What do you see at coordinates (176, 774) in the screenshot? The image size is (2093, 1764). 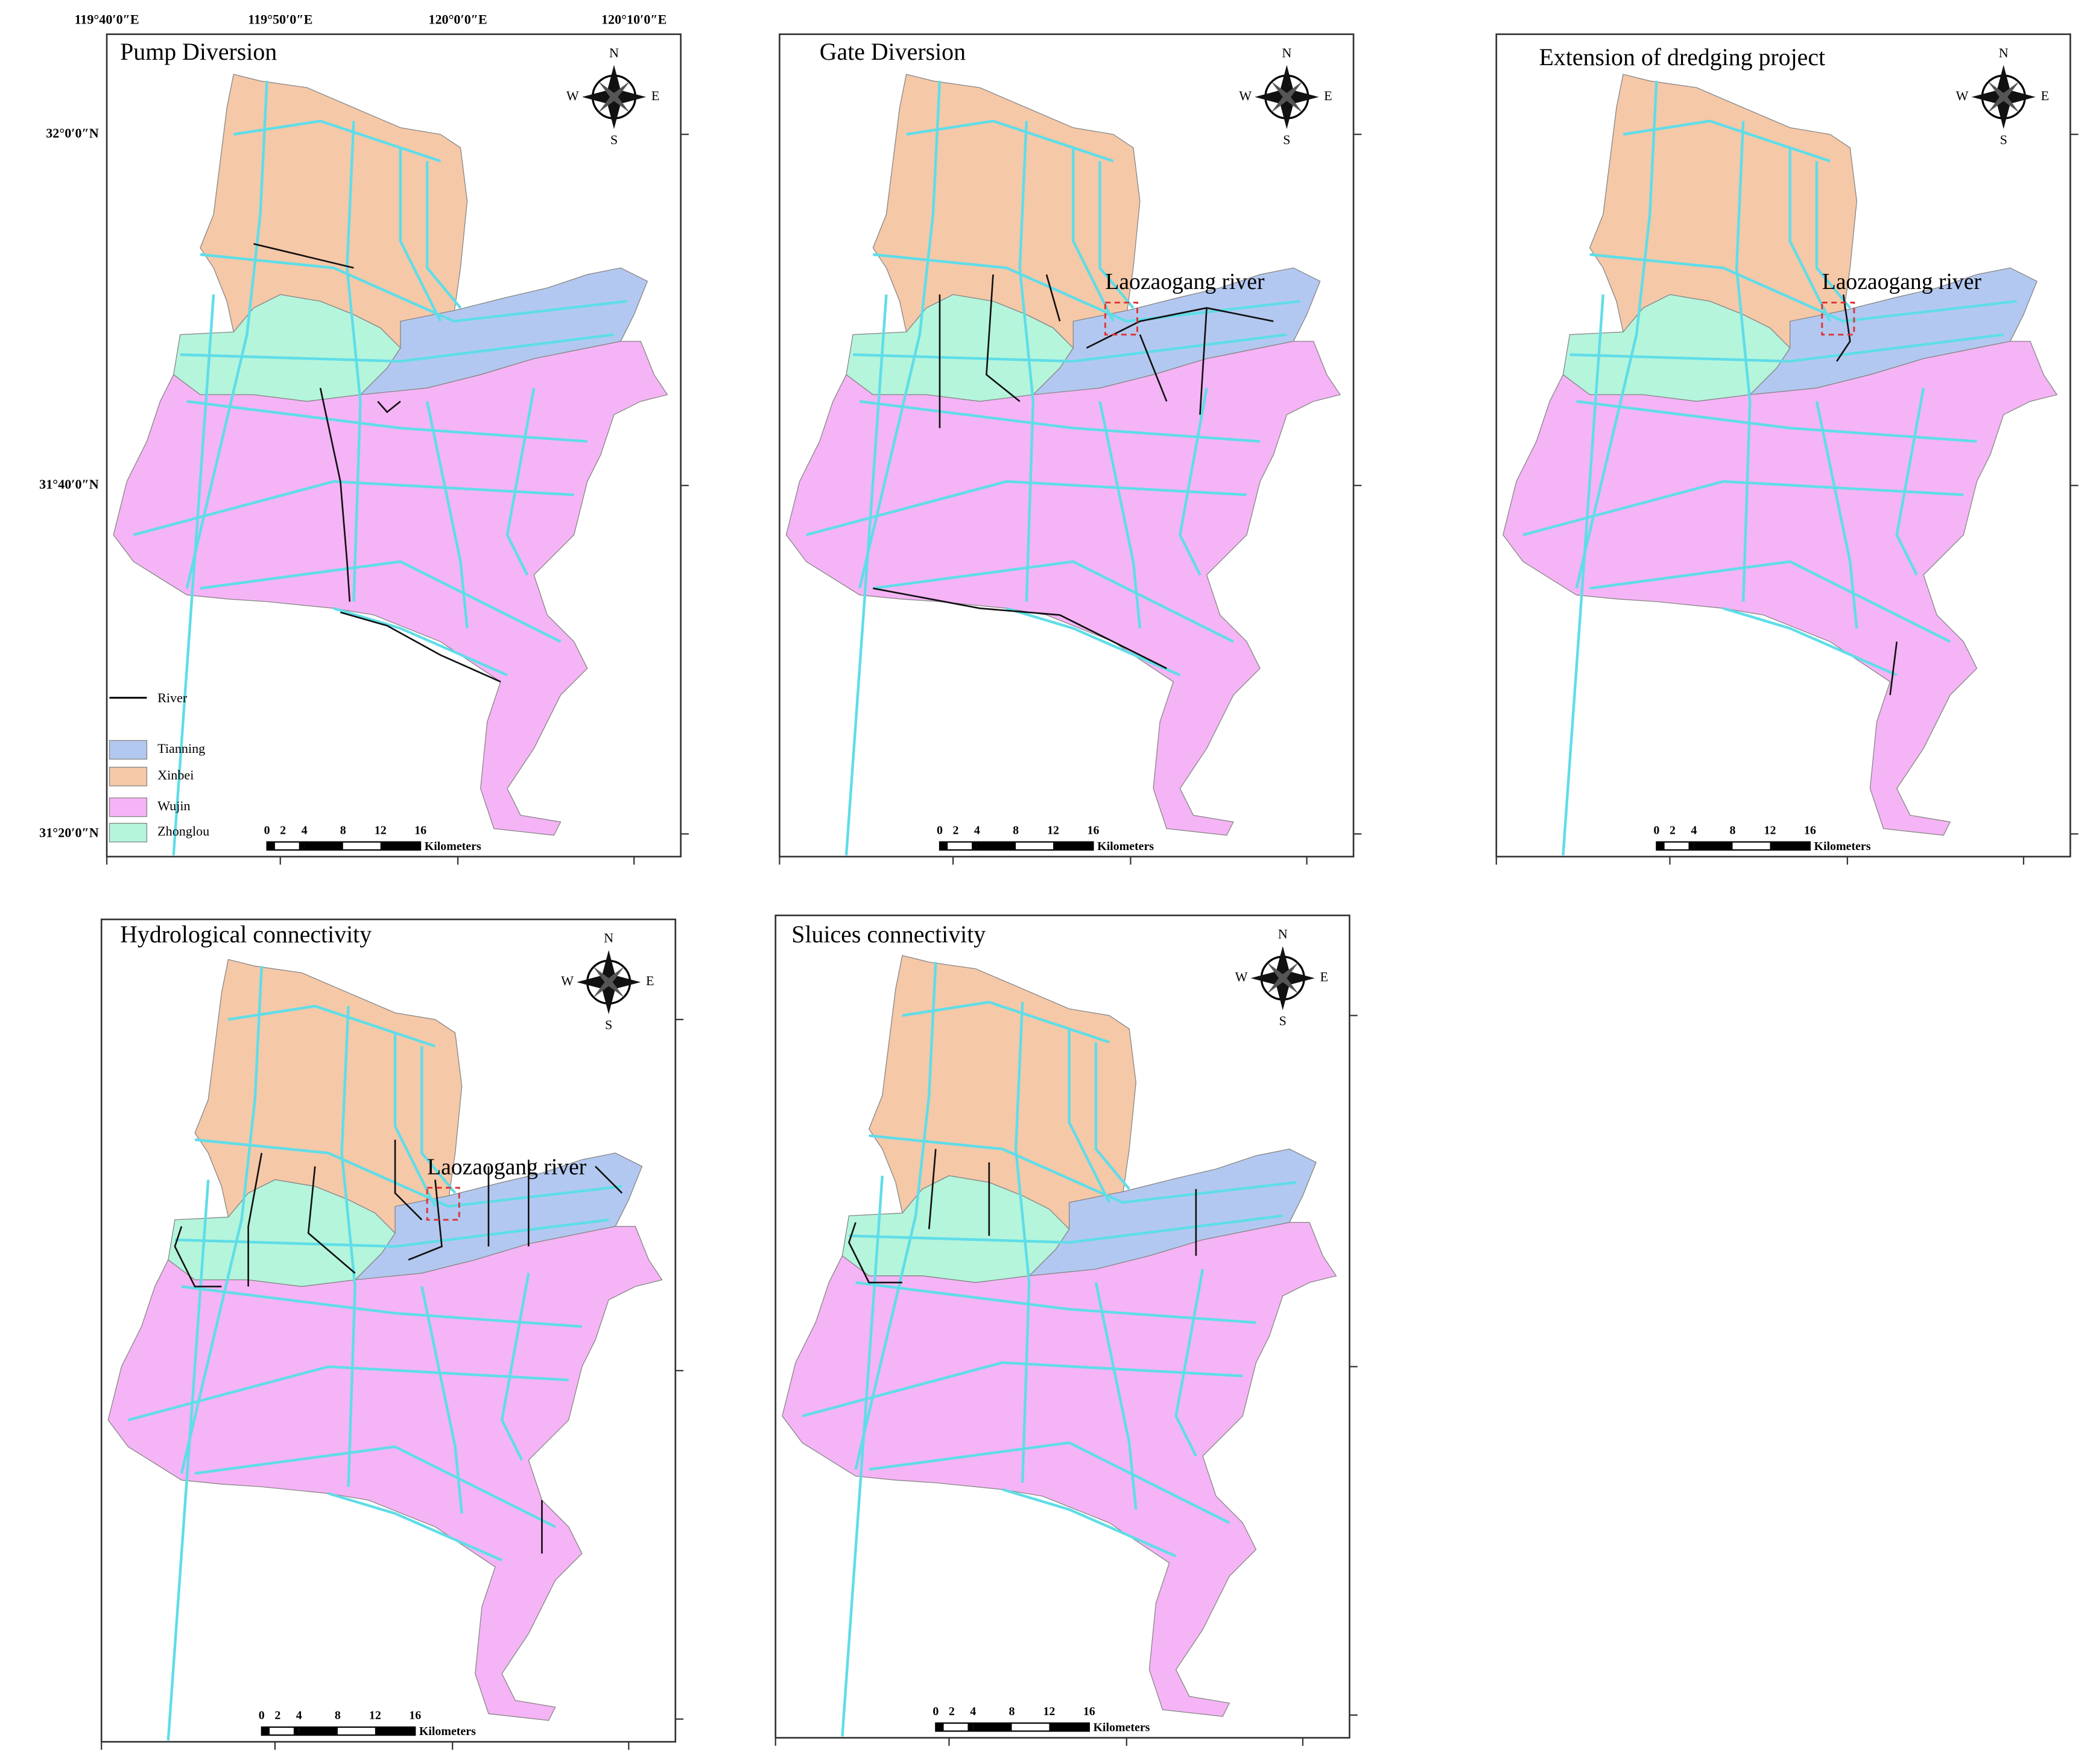 I see `legend-label: Xinbei` at bounding box center [176, 774].